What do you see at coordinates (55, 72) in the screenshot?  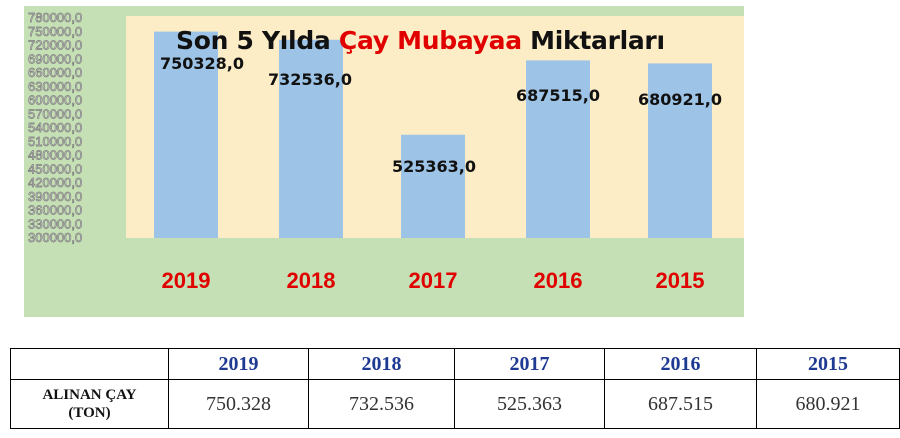 I see `y-tick-label: 660000,0` at bounding box center [55, 72].